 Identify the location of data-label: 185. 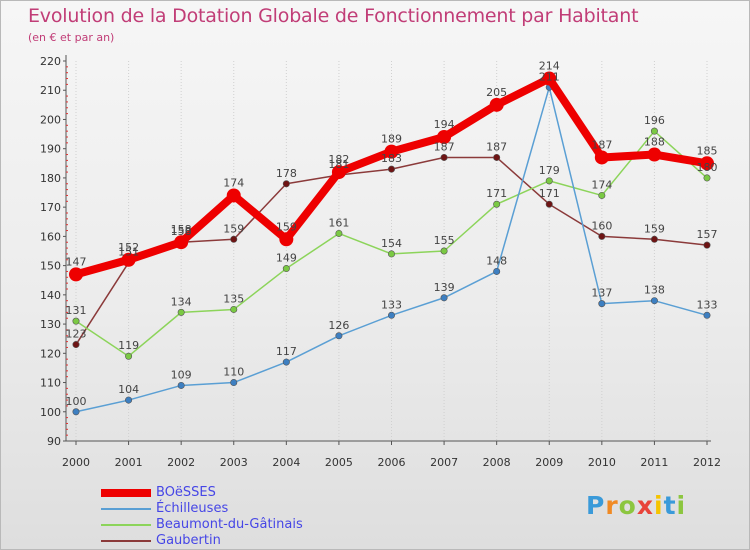
(707, 150).